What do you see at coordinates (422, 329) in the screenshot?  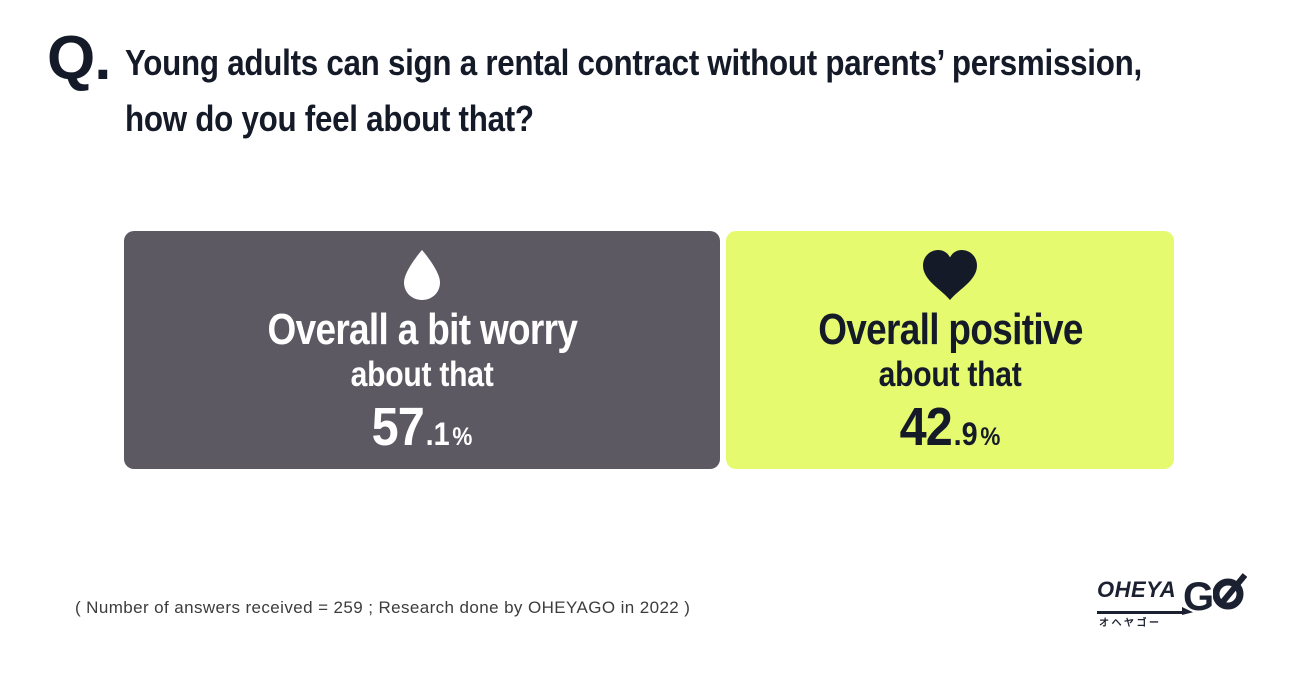 I see `result-label: Overall a bit worry` at bounding box center [422, 329].